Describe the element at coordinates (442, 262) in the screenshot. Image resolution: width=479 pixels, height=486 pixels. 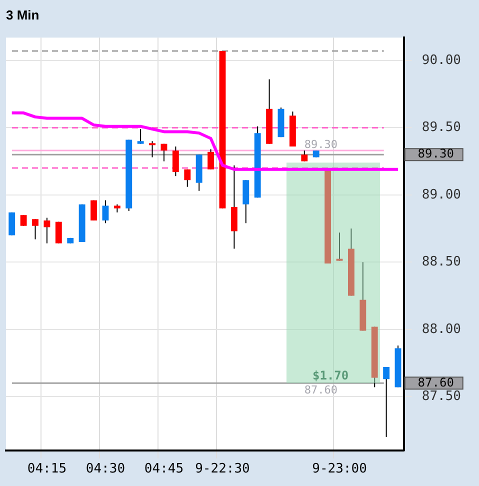
I see `y-tick-label: 88.50` at that location.